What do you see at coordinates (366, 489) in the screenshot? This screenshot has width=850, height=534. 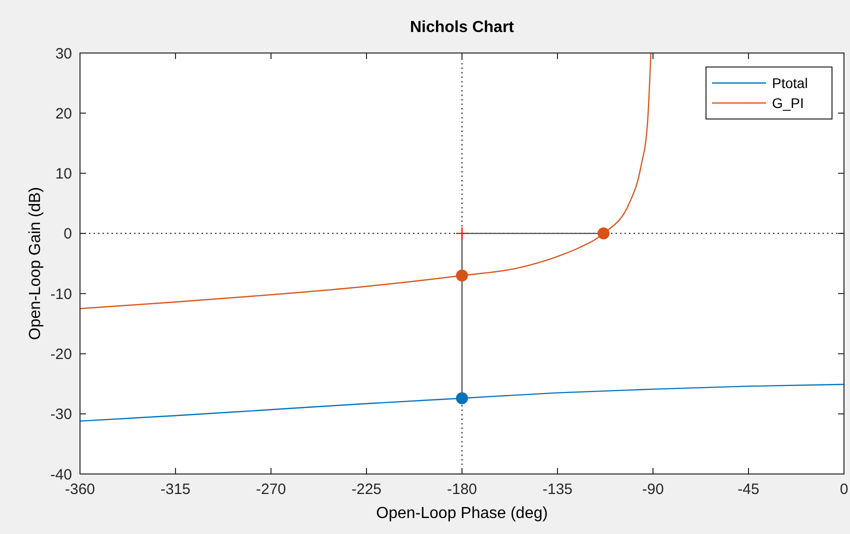 I see `x-tick-label: -225` at bounding box center [366, 489].